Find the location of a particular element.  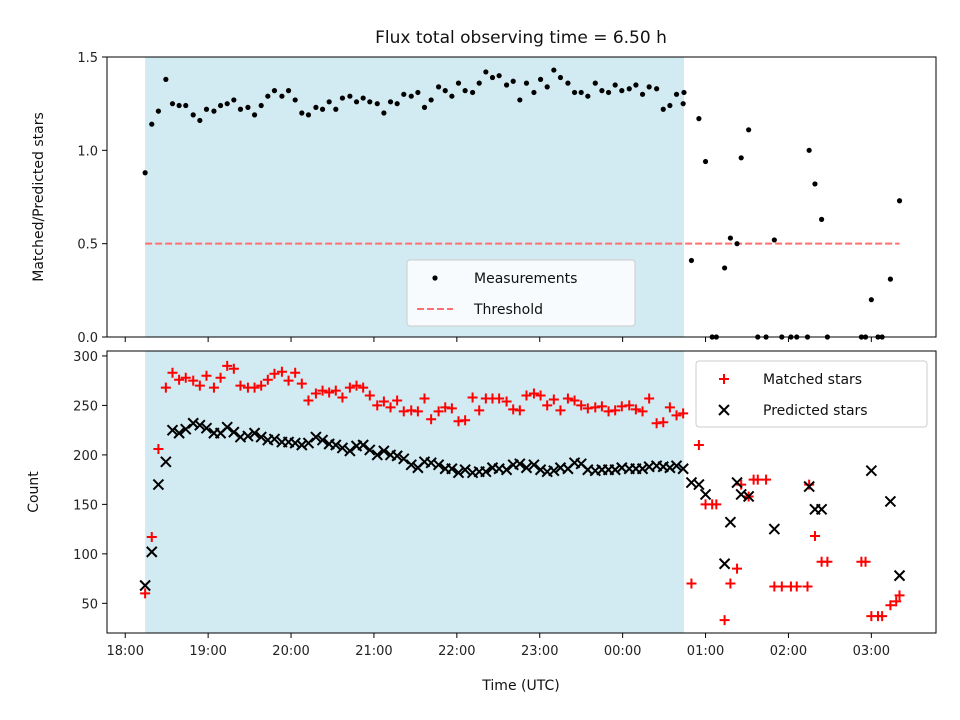

legend-box is located at coordinates (521, 293).